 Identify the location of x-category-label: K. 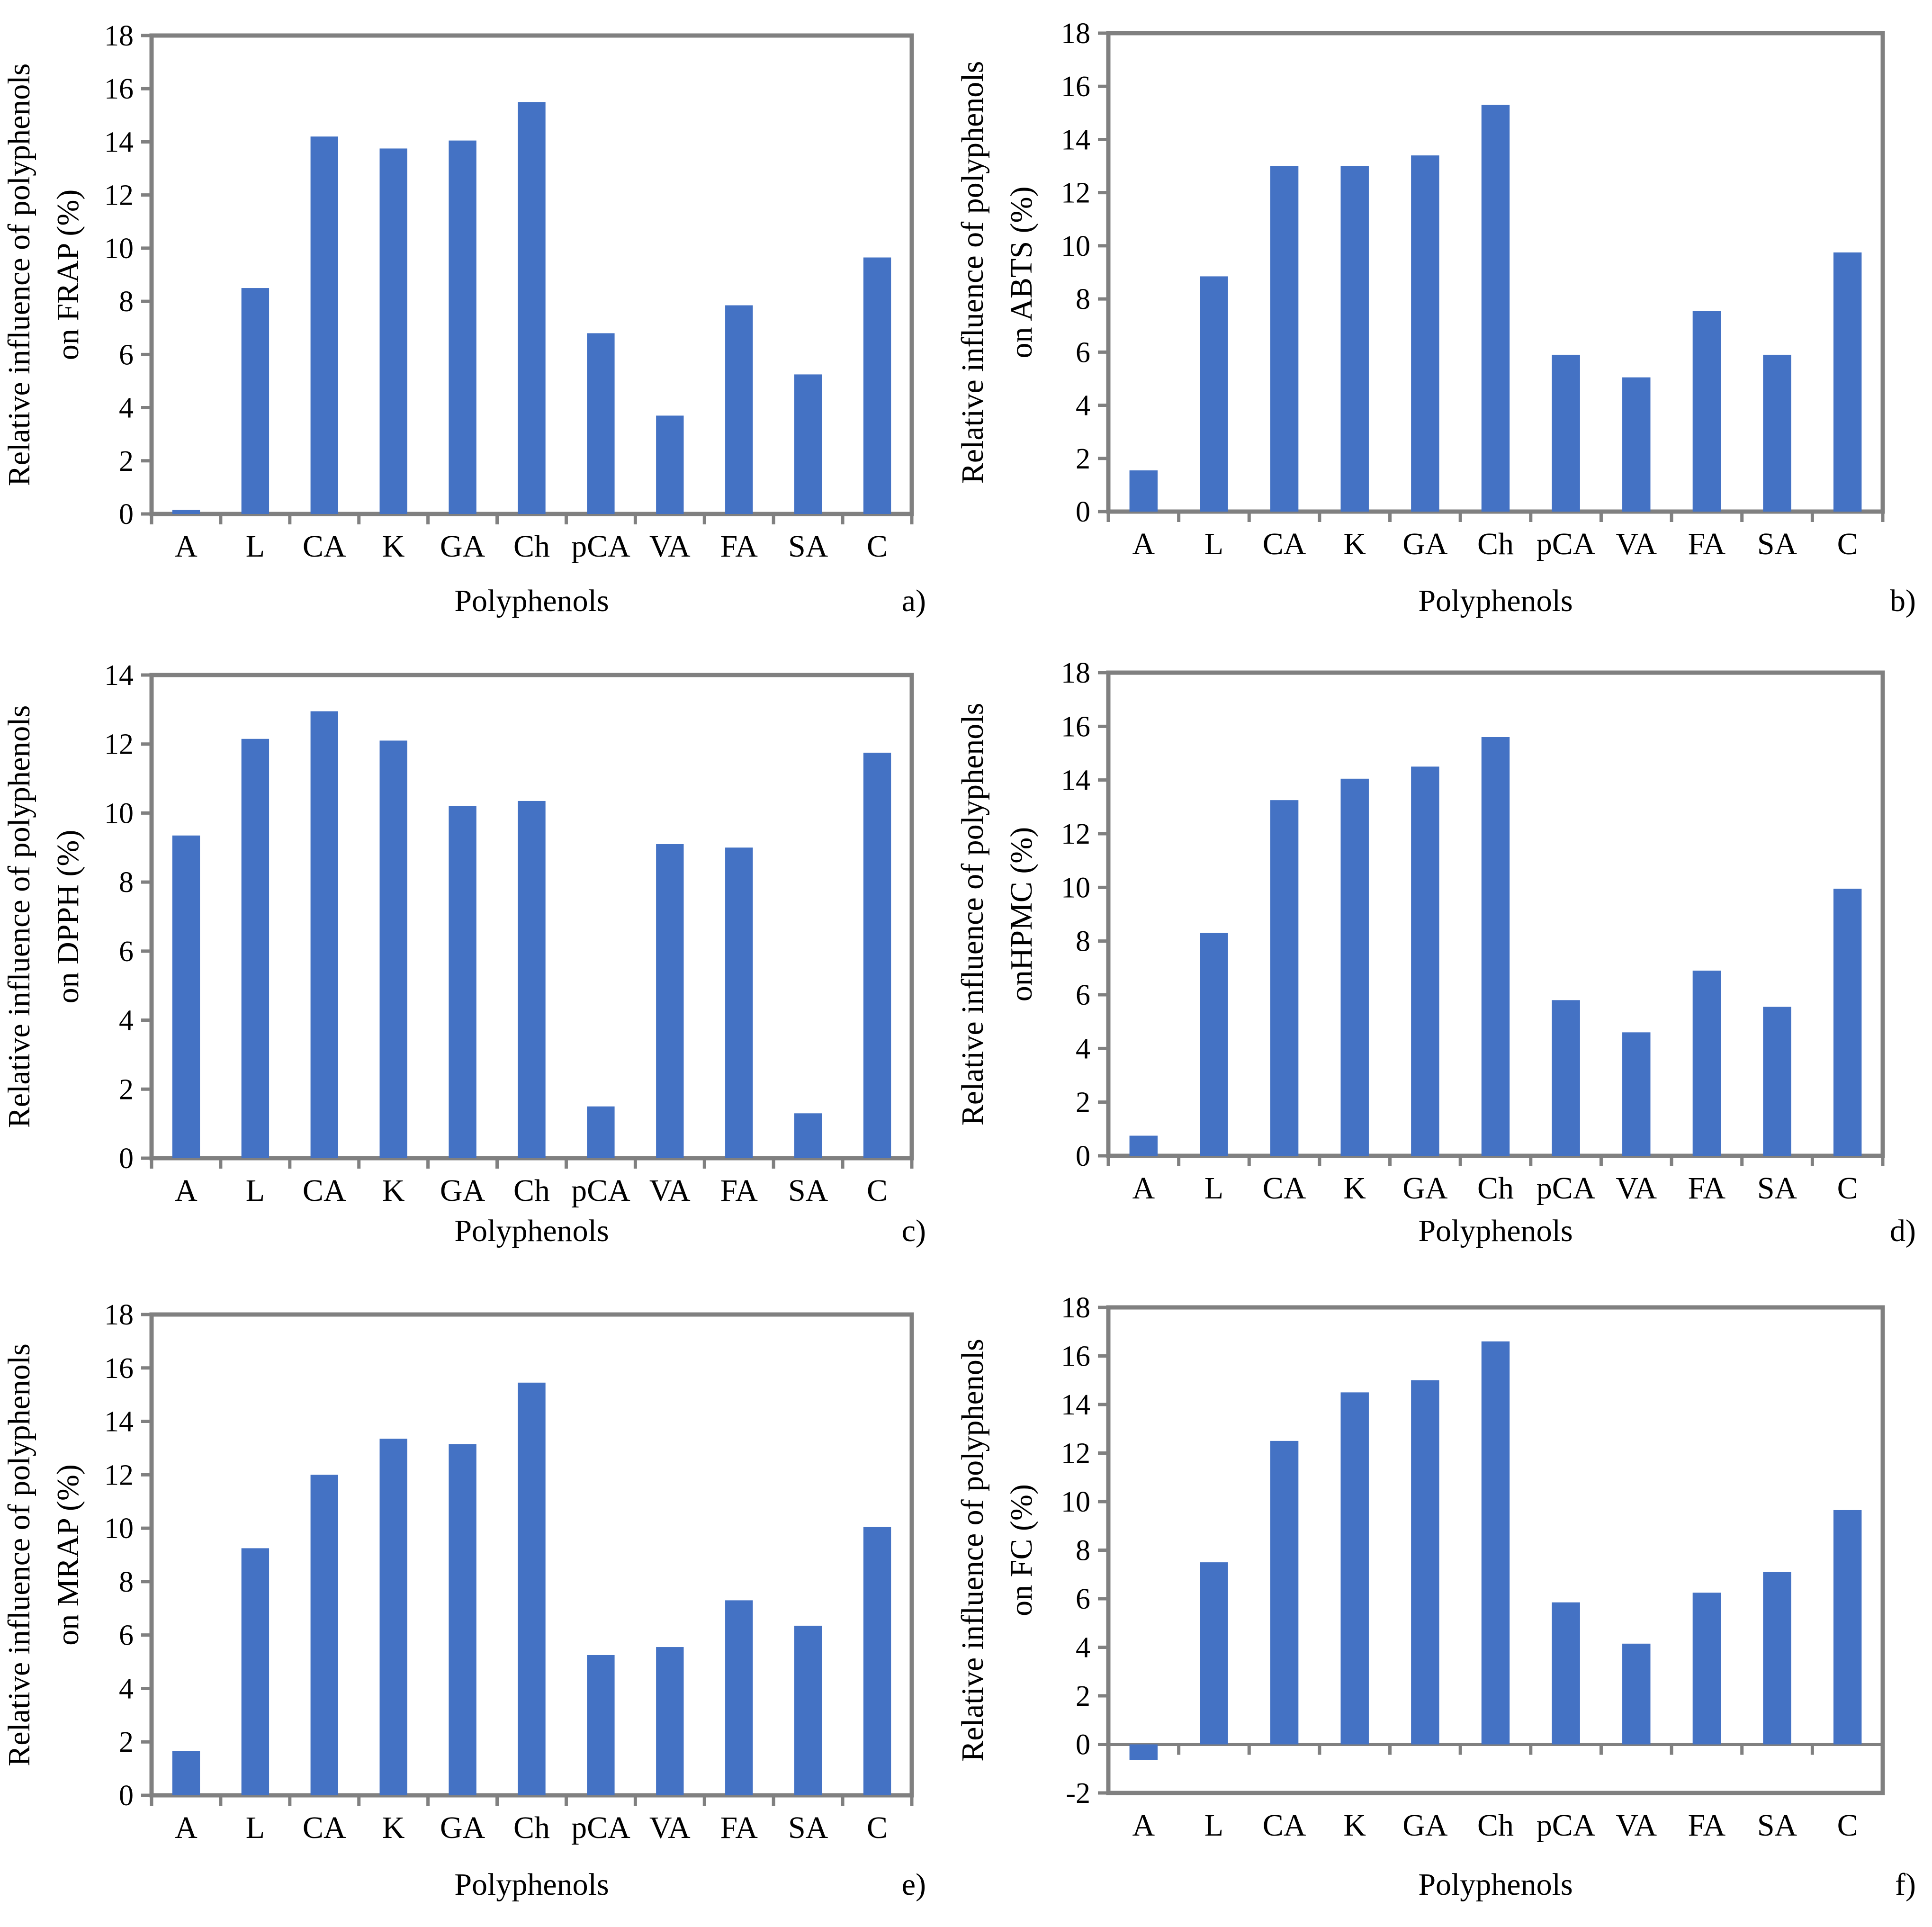
(393, 1190).